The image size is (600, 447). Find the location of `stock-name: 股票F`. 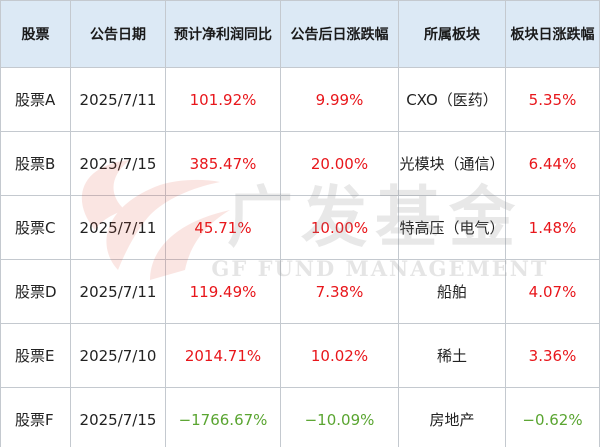

stock-name: 股票F is located at coordinates (35, 417).